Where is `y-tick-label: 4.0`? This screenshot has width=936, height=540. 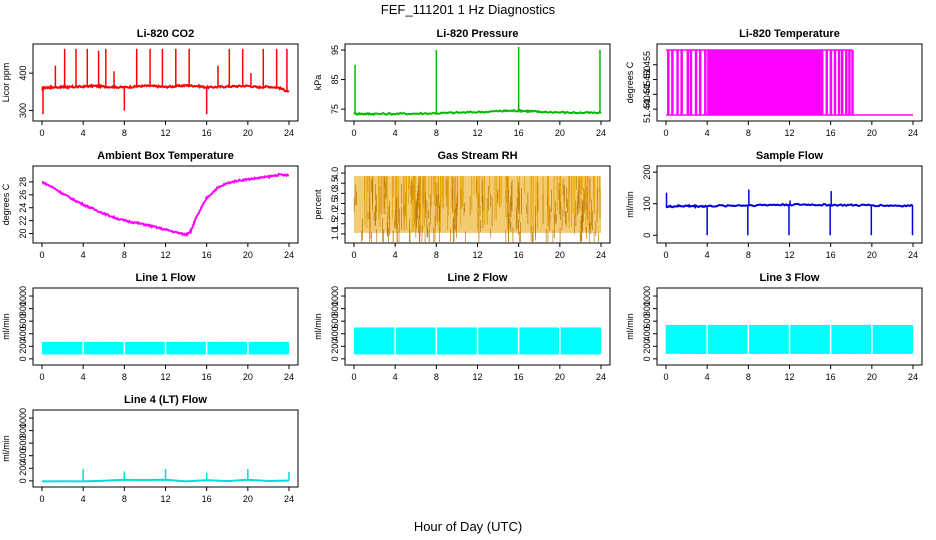 y-tick-label: 4.0 is located at coordinates (335, 173).